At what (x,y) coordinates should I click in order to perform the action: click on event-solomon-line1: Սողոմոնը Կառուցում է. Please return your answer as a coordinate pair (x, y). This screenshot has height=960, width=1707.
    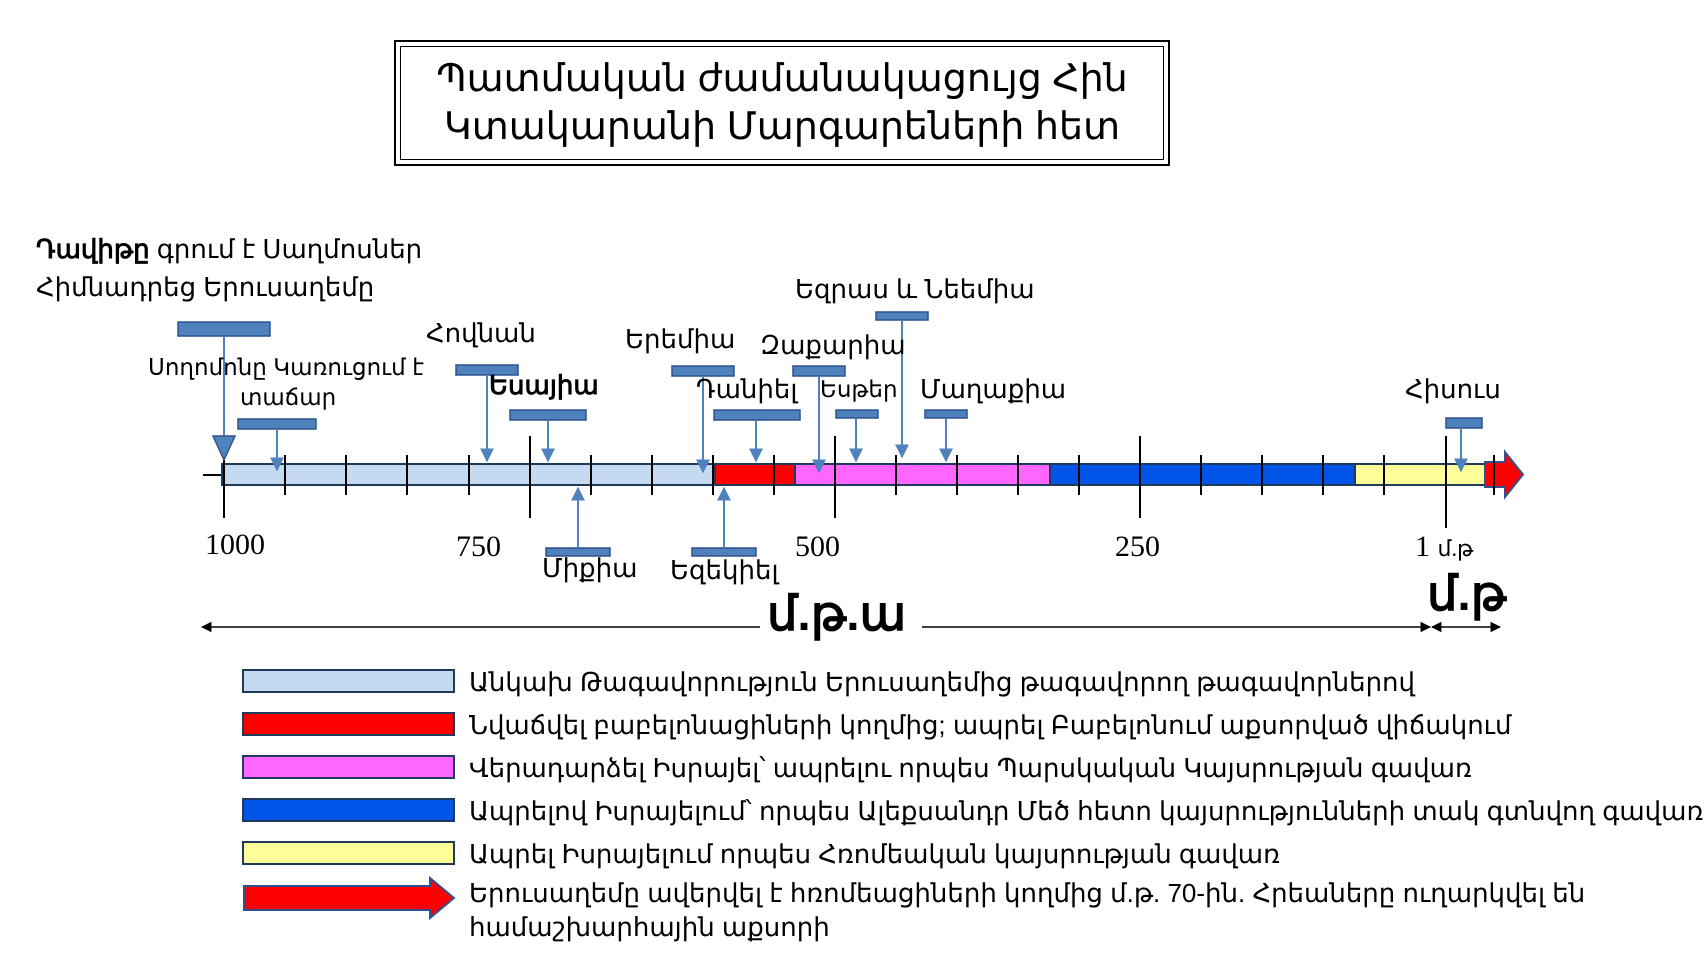
    Looking at the image, I should click on (286, 367).